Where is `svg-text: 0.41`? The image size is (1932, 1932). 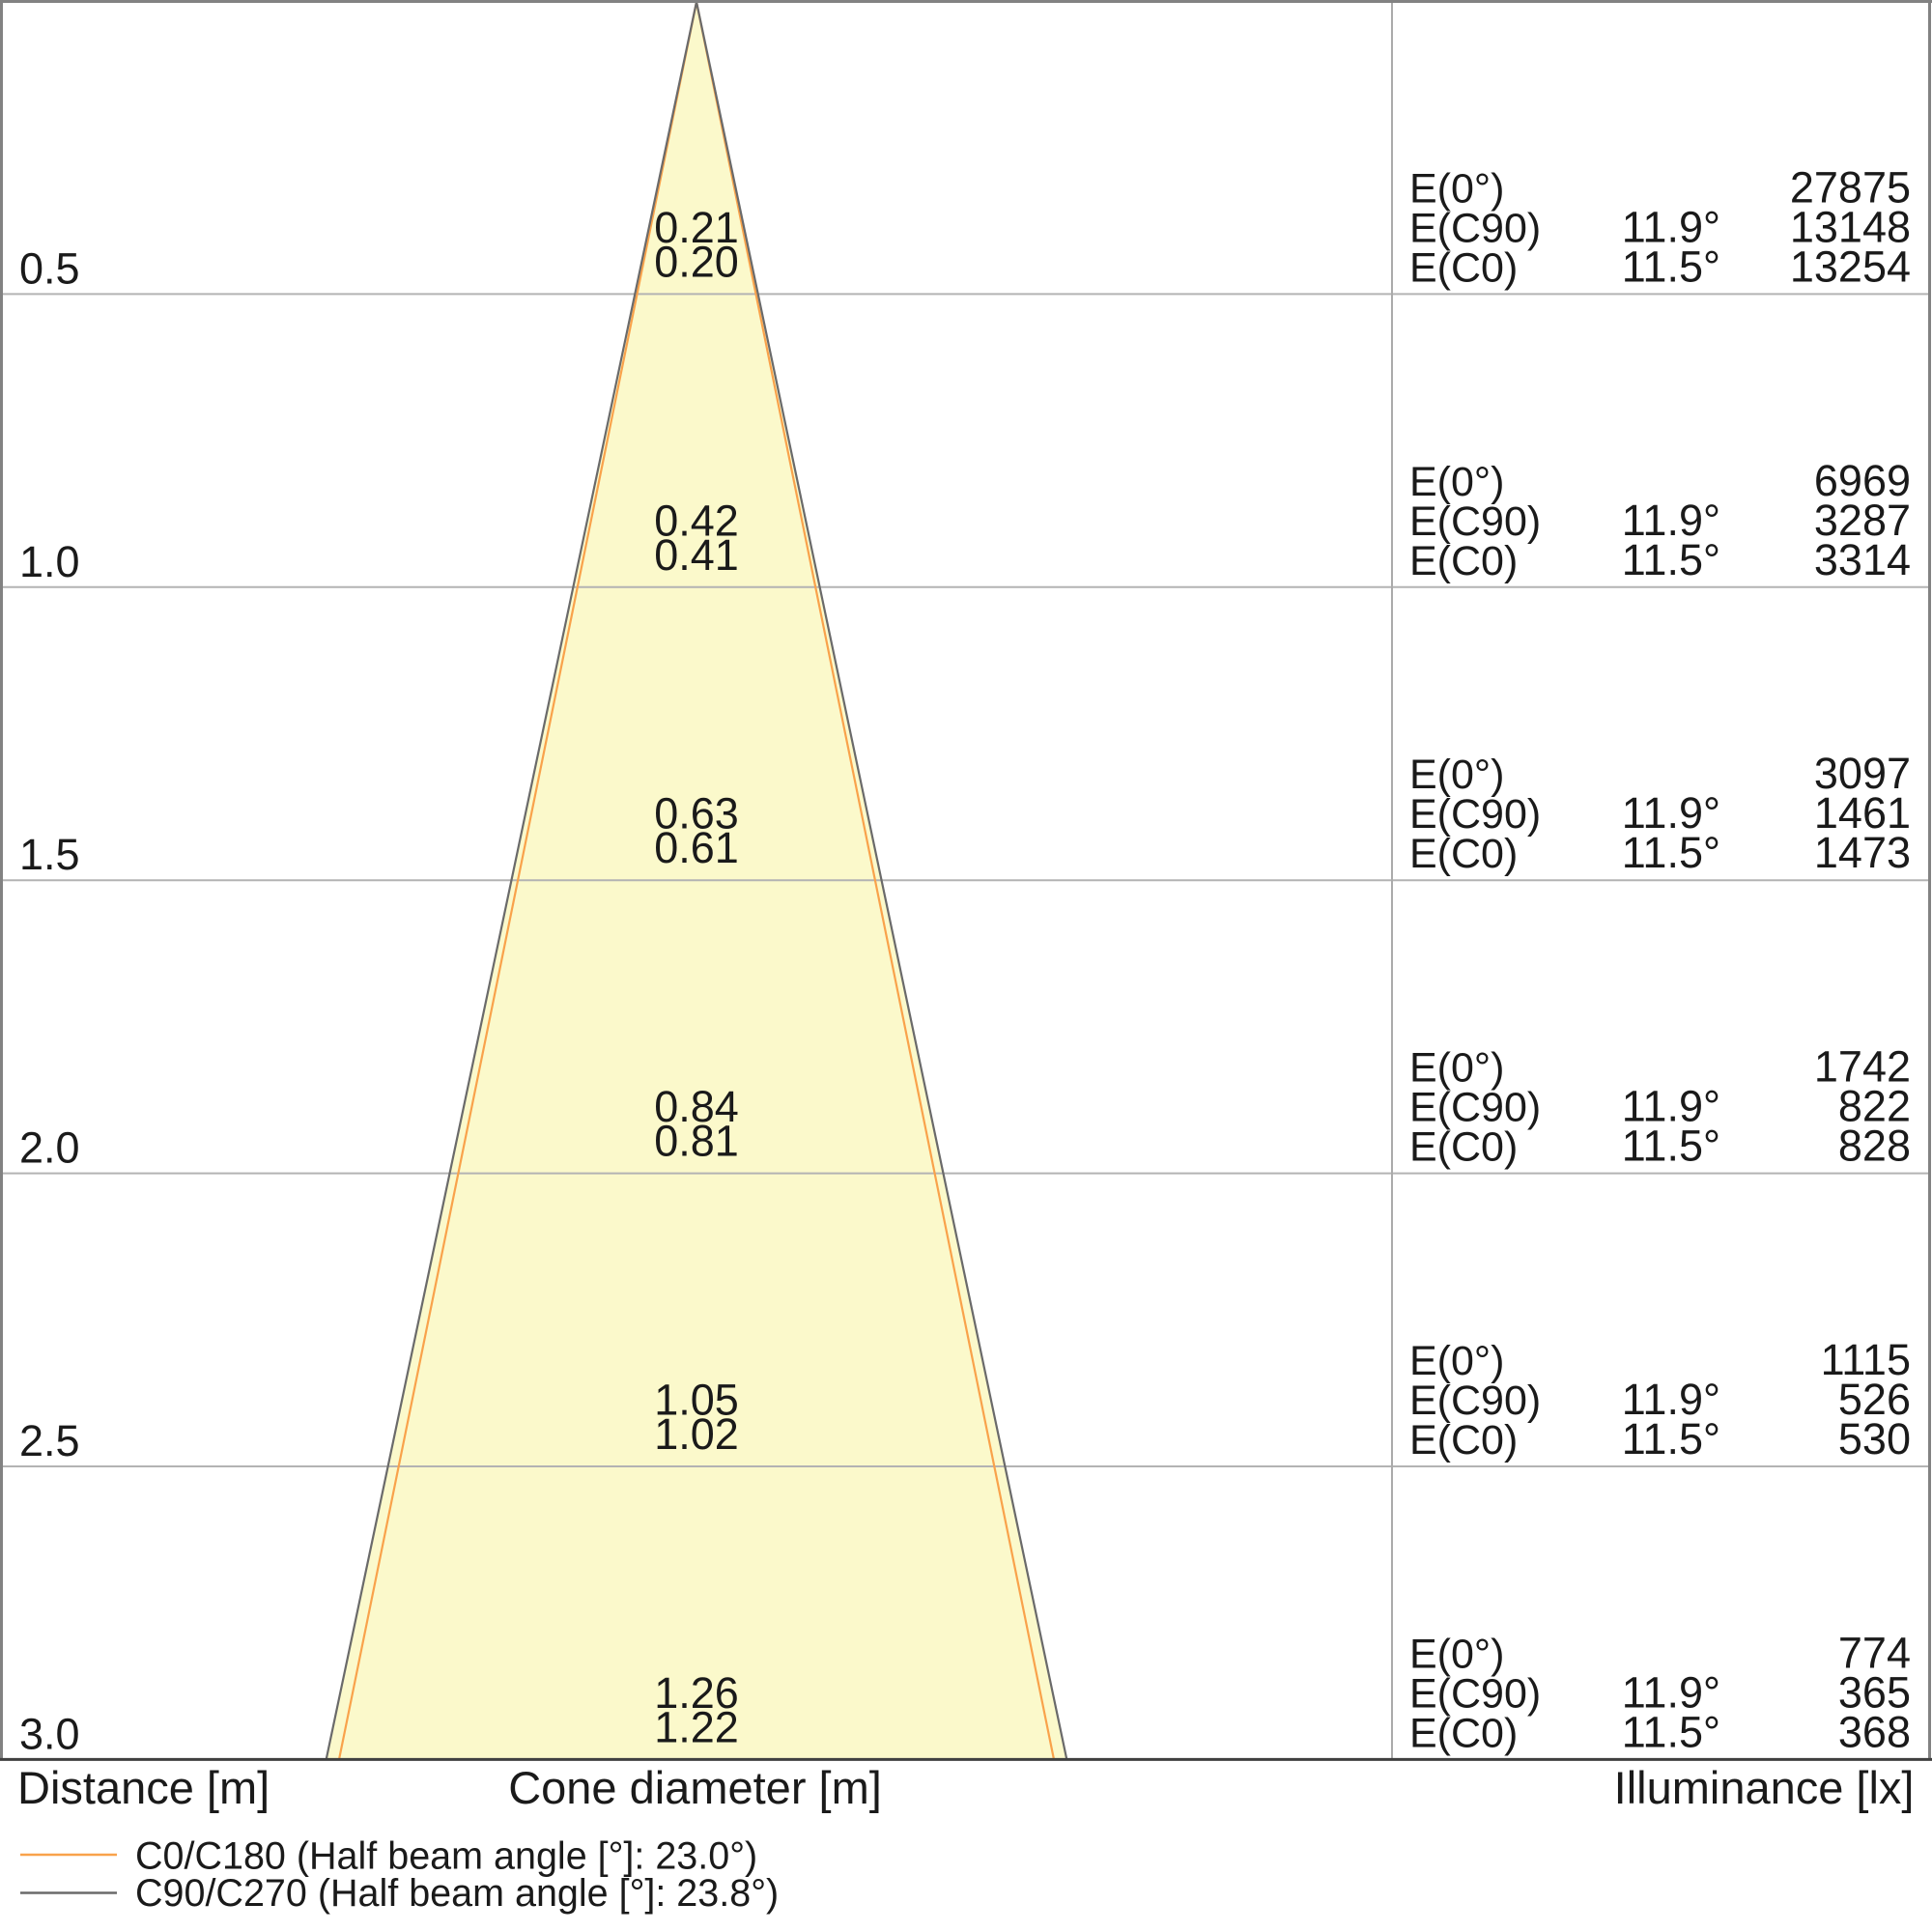
svg-text: 0.41 is located at coordinates (696, 555).